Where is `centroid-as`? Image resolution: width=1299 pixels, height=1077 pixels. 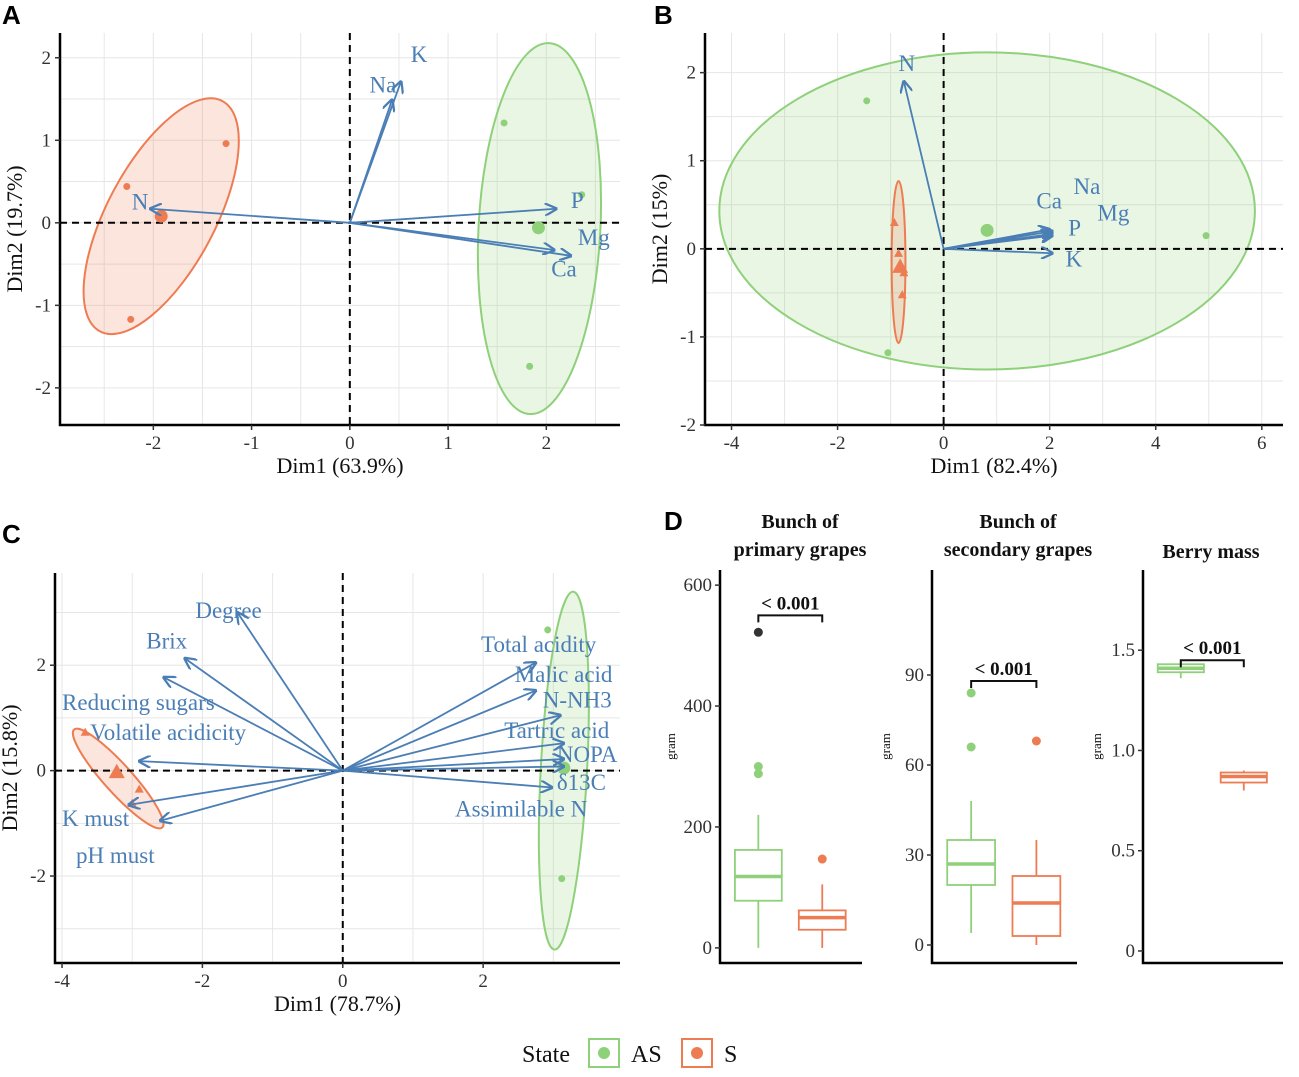 centroid-as is located at coordinates (538, 228).